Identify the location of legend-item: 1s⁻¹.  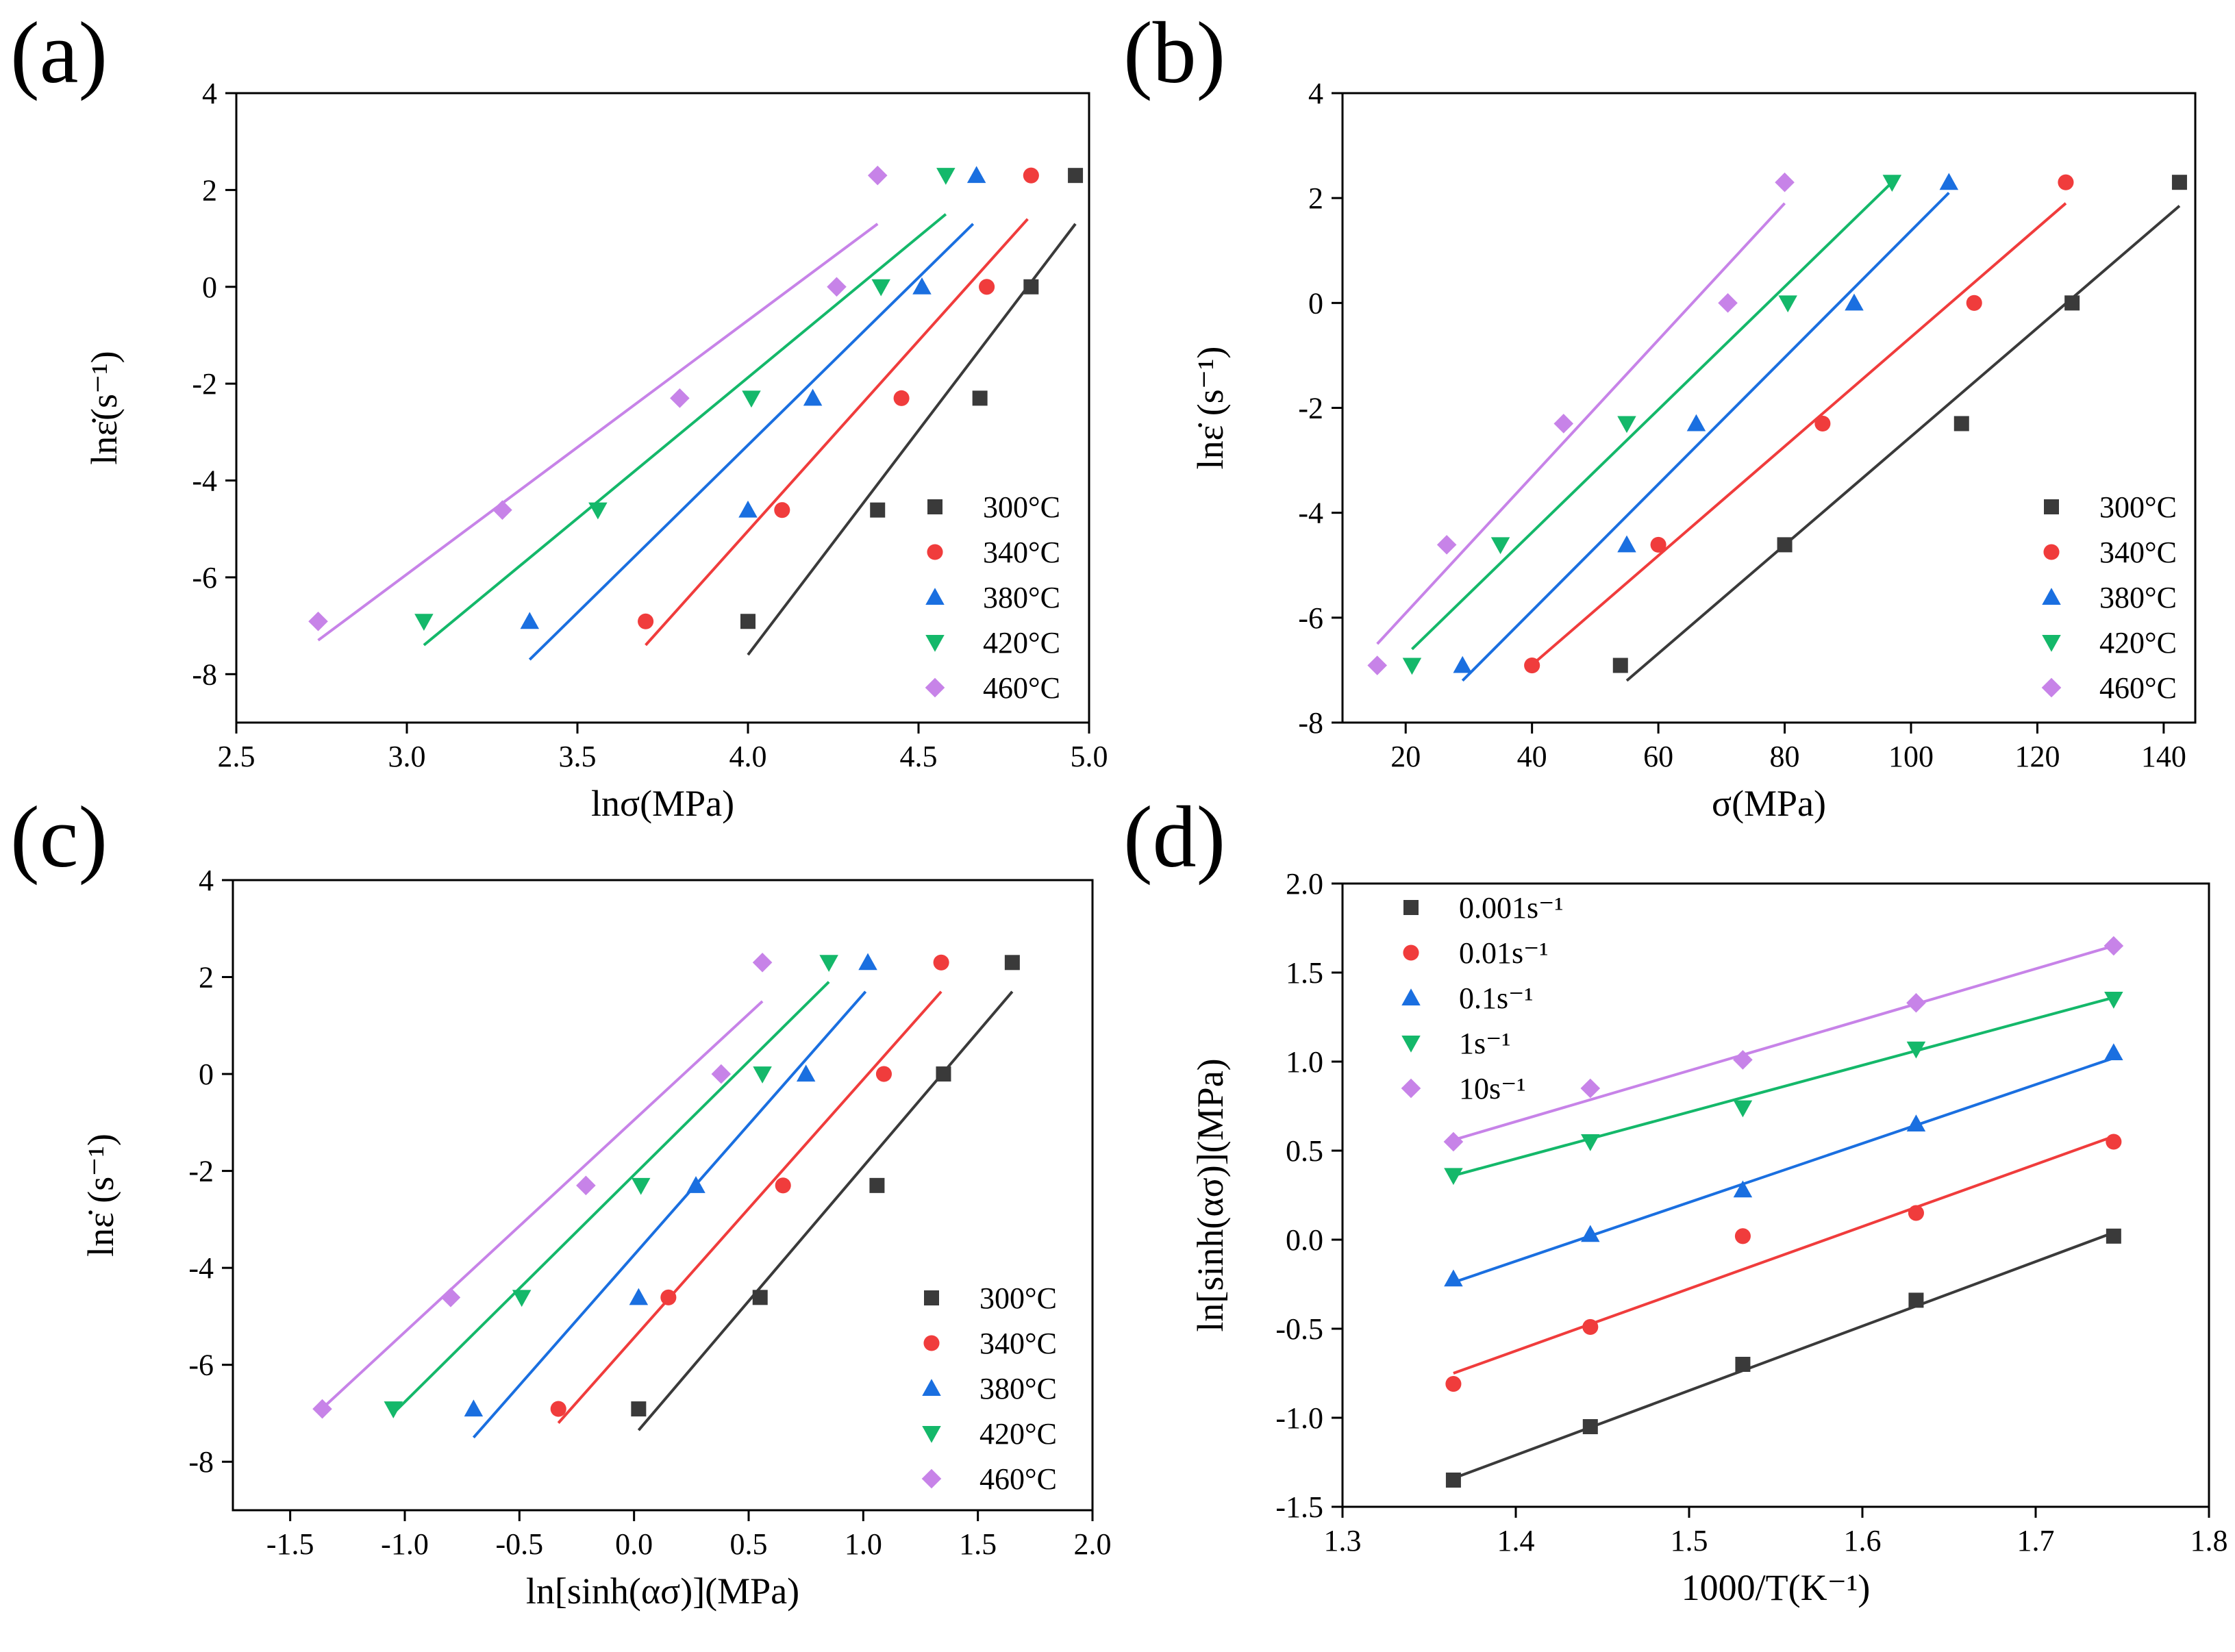
(1456, 1043).